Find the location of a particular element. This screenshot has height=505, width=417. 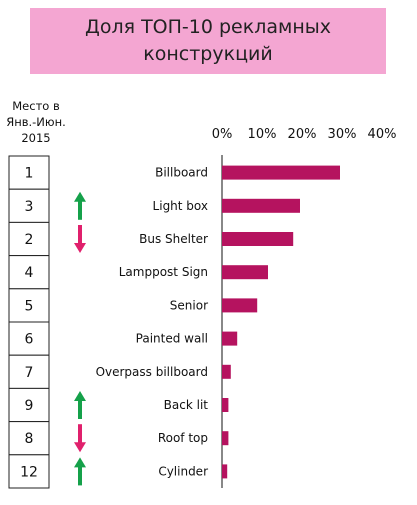

rank-header-line-2: Янв.-Июн. is located at coordinates (36, 122).